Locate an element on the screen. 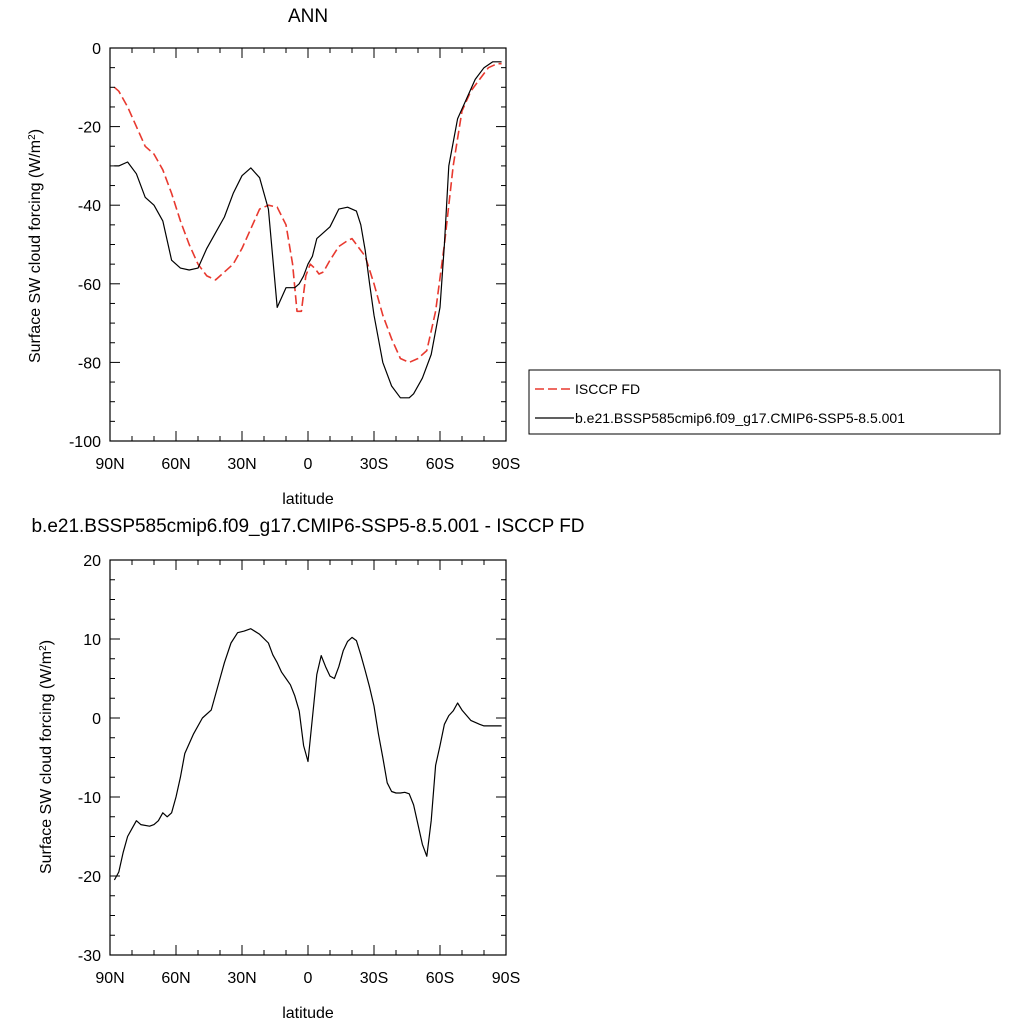  panel-1-series-group is located at coordinates (307, 230).